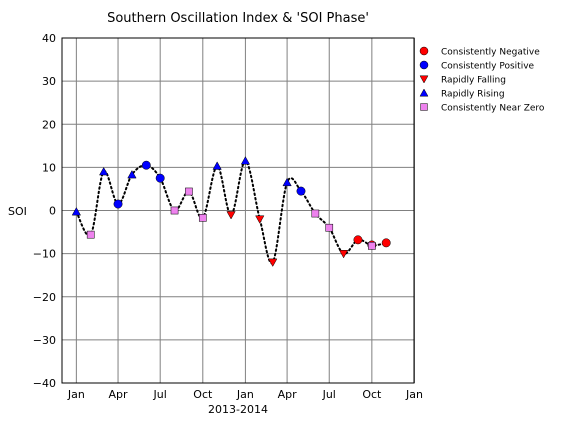  What do you see at coordinates (488, 67) in the screenshot?
I see `legend-entry: Consistently Positive` at bounding box center [488, 67].